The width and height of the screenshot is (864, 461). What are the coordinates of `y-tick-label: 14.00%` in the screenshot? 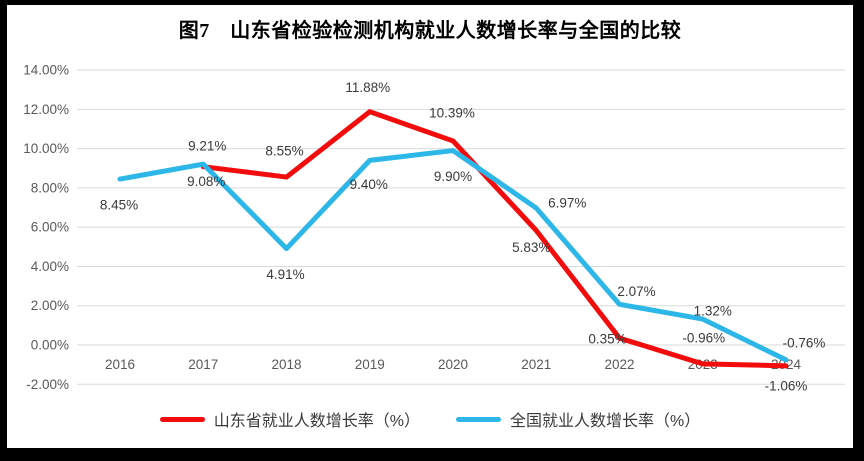 It's located at (46, 70).